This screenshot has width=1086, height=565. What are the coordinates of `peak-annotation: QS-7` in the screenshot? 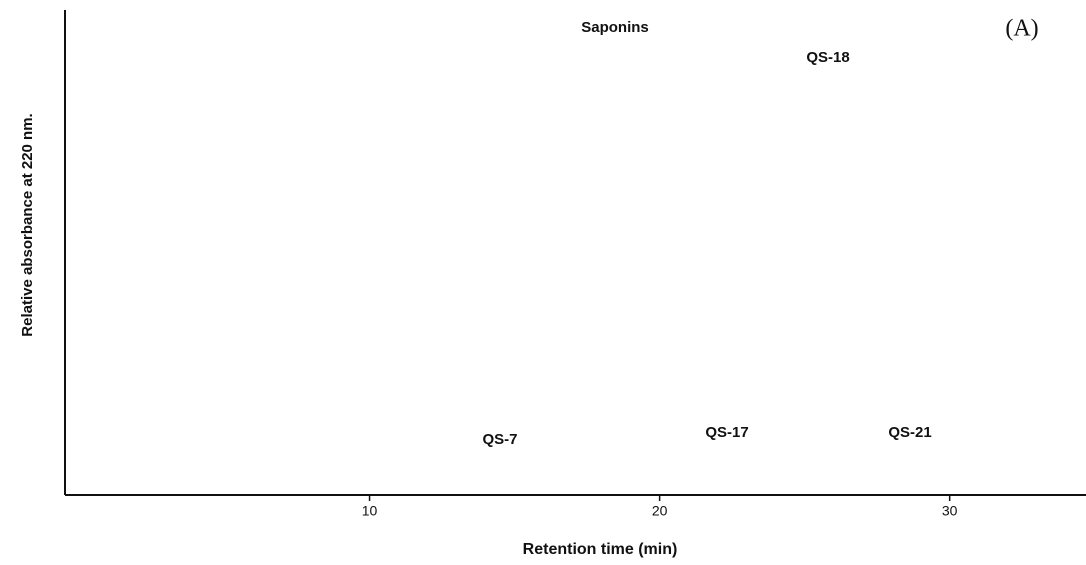 It's located at (499, 439).